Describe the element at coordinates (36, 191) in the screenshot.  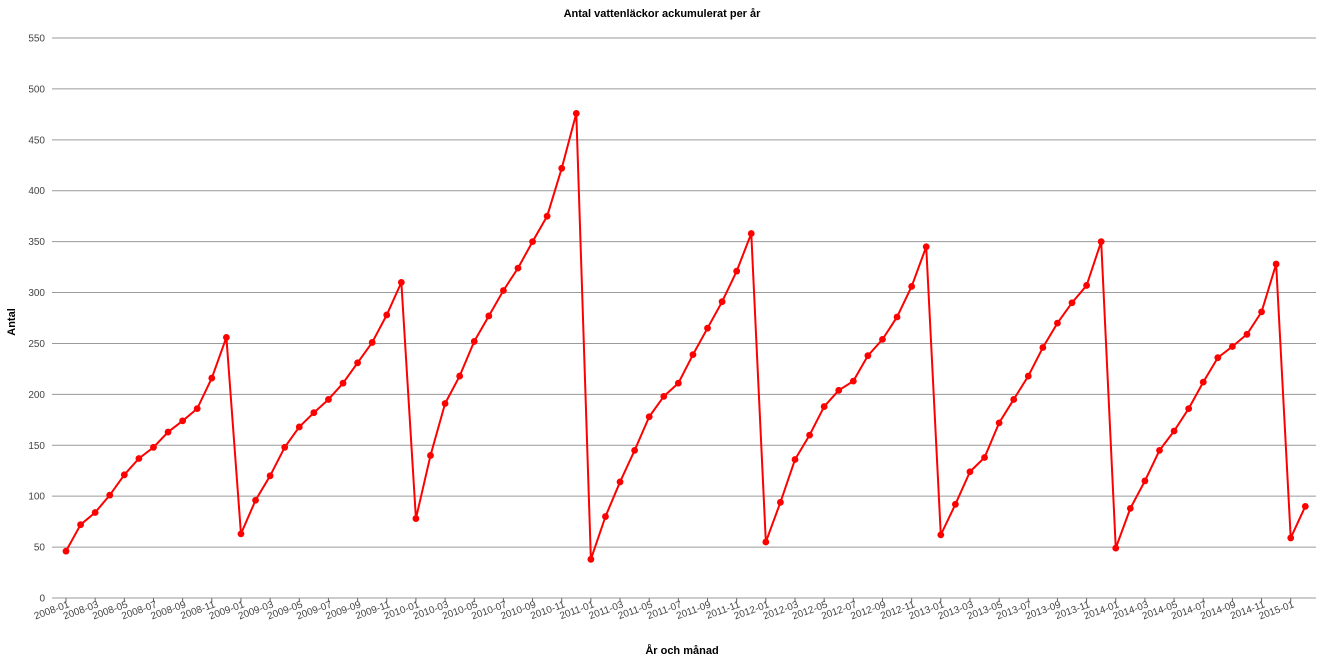
I see `y-tick-label: 400` at that location.